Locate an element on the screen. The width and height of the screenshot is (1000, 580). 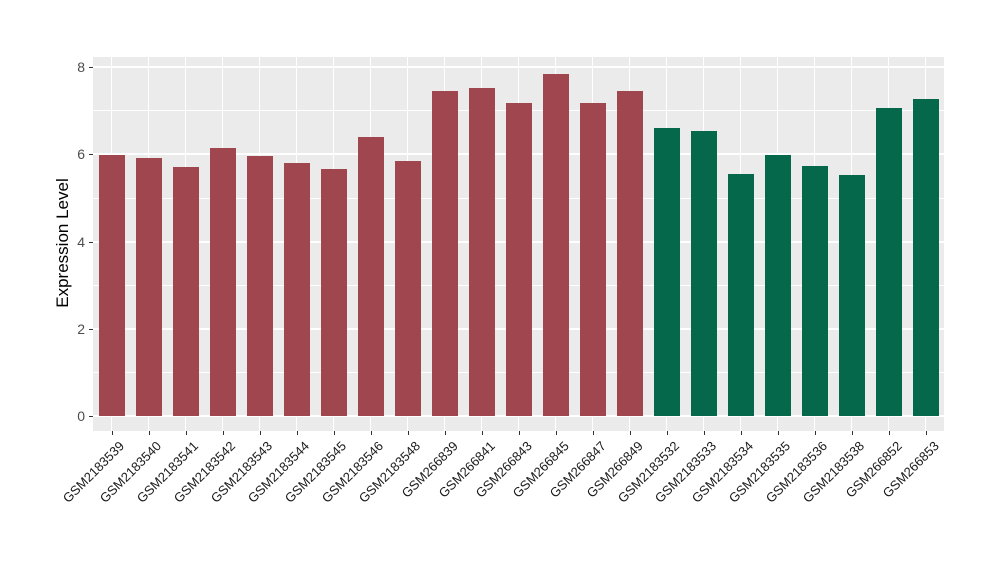
bar-GSM2183542 is located at coordinates (222, 281).